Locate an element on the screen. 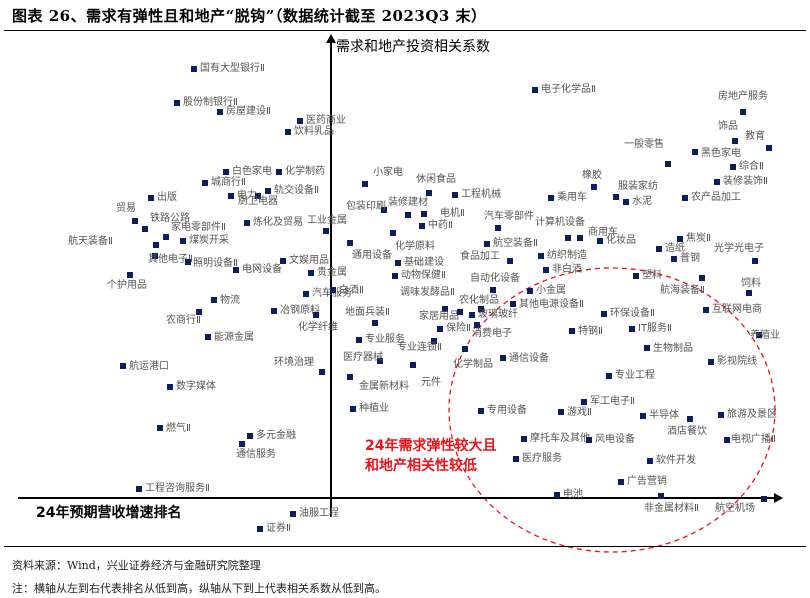 This screenshot has width=810, height=598. data-point-label: 非金属材料Ⅱ is located at coordinates (671, 508).